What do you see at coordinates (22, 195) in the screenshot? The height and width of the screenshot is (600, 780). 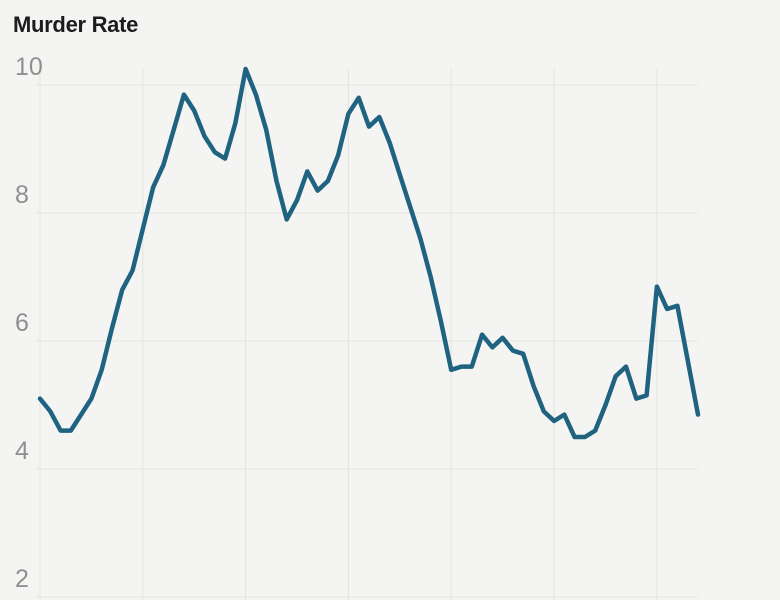 I see `y-axis-tick-label: 8` at bounding box center [22, 195].